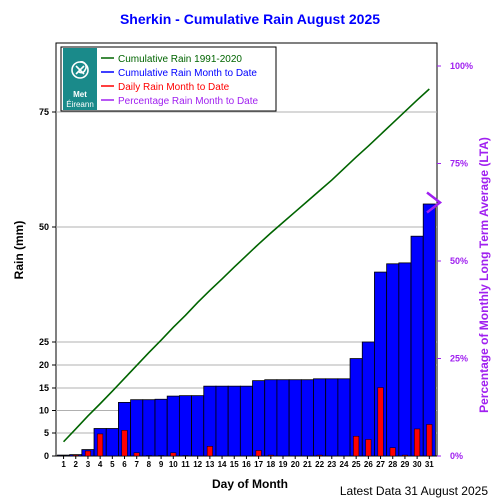 This screenshot has width=500, height=500. Describe the element at coordinates (88, 464) in the screenshot. I see `x-tick-label: 3` at that location.